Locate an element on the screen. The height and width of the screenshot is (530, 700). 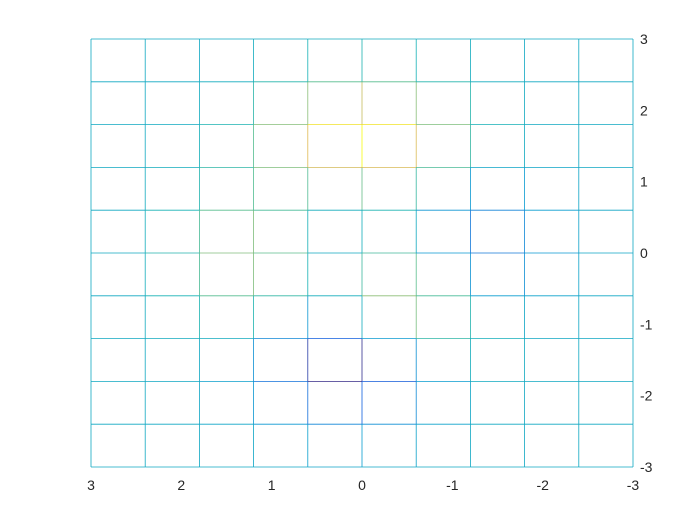
y-tick-label: -3 is located at coordinates (646, 467).